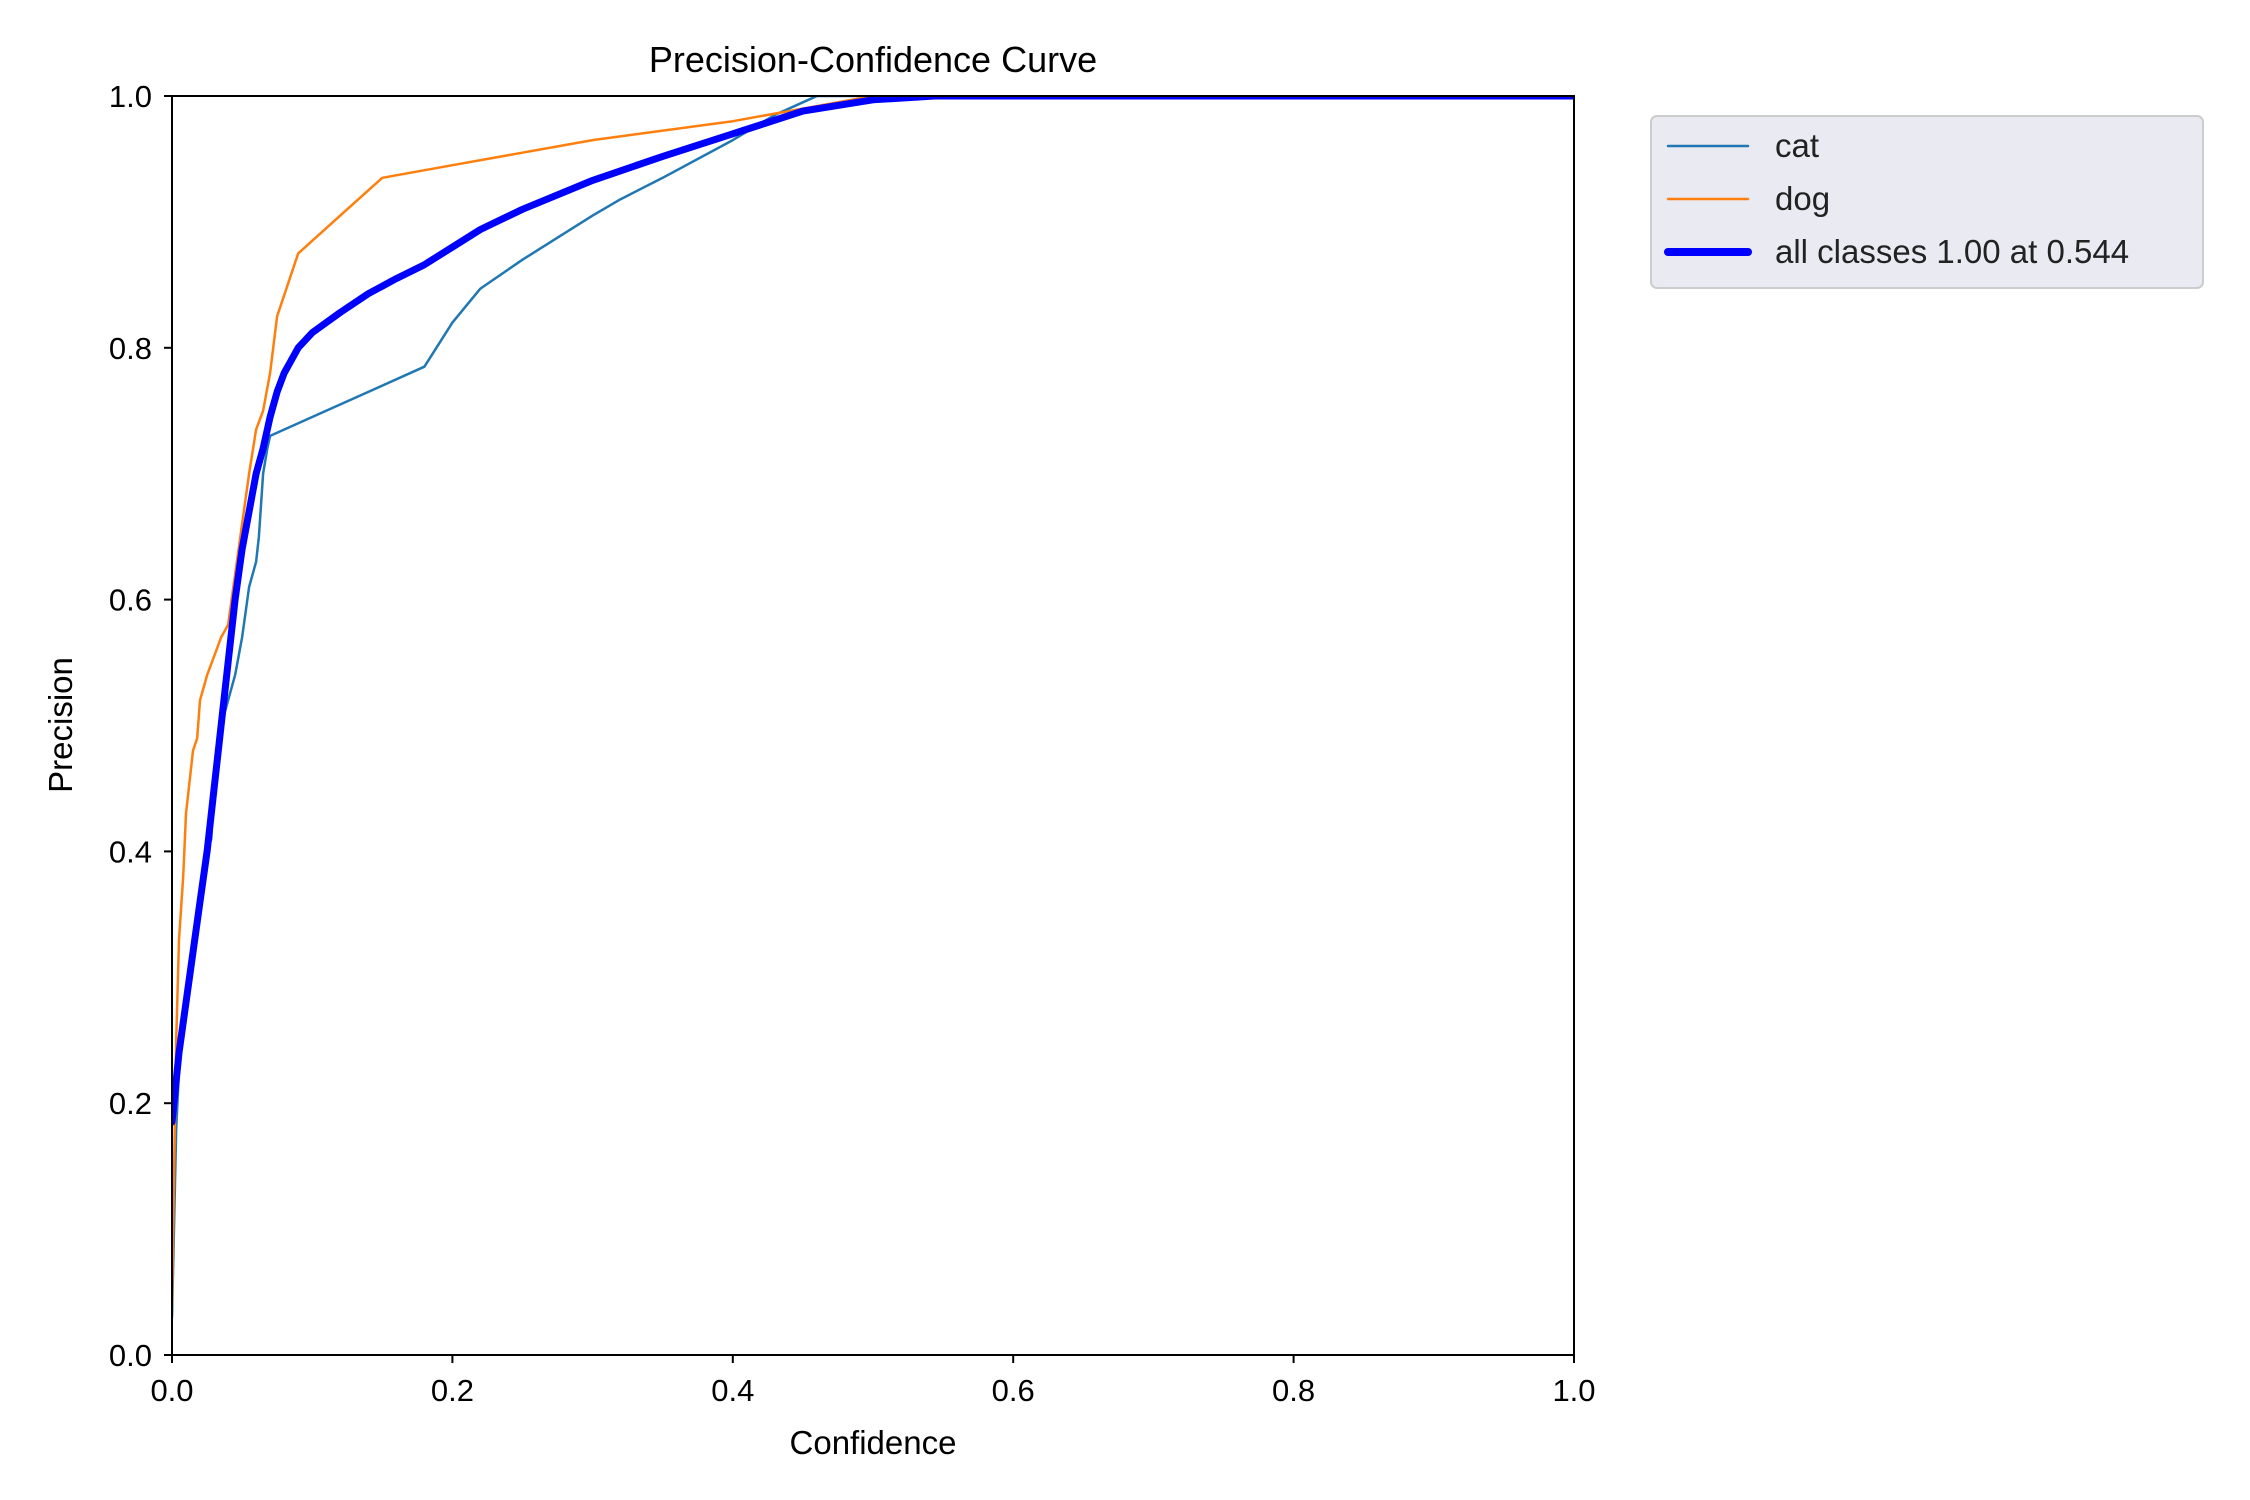 The image size is (2250, 1500). Describe the element at coordinates (140, 726) in the screenshot. I see `y-axis-ticks: 0.0 0.2 0.4 0.6 0.8 1.0` at that location.